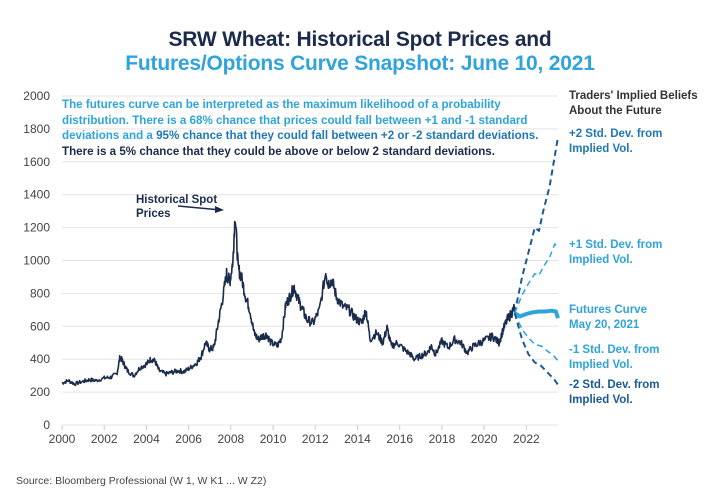 This screenshot has width=720, height=500. I want to click on x-tick-label: 2000, so click(62, 439).